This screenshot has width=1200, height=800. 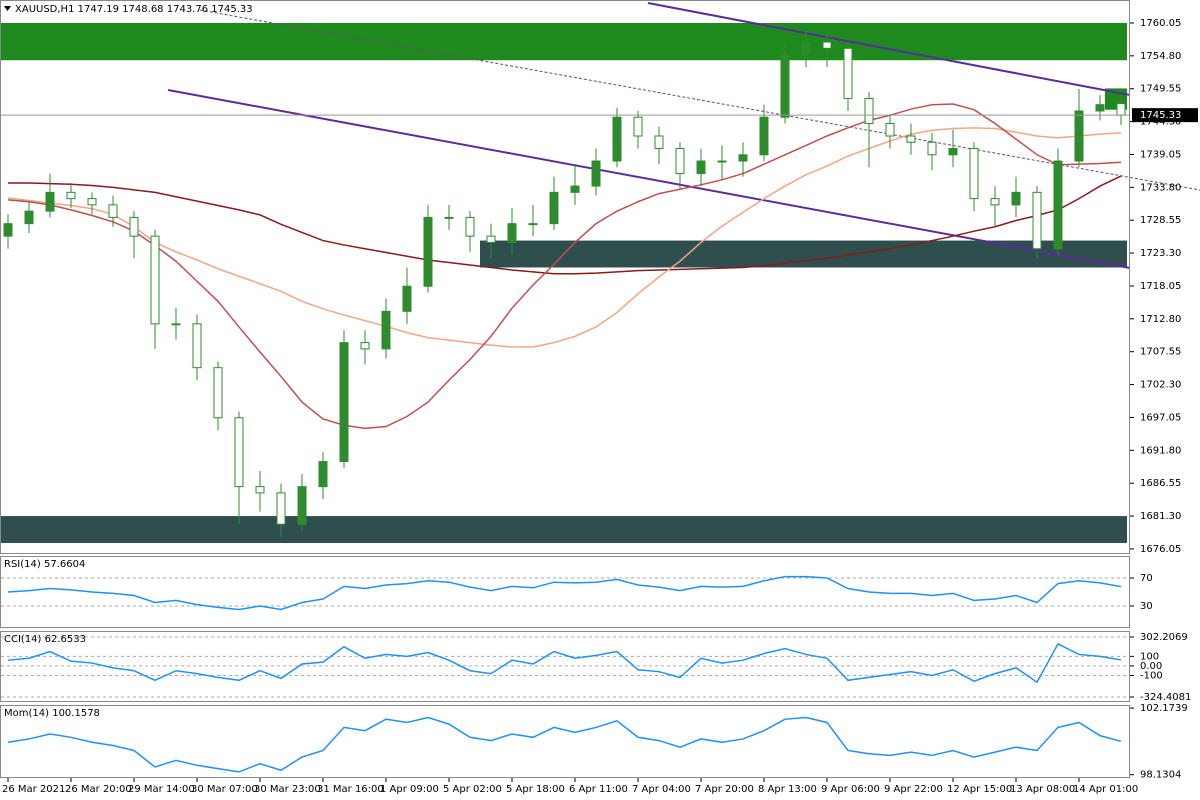 What do you see at coordinates (535, 789) in the screenshot?
I see `x-tick-label: 5 Apr 18:00` at bounding box center [535, 789].